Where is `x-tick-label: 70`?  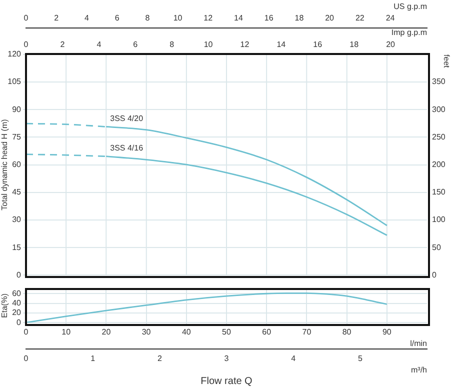
x-tick-label: 70 is located at coordinates (307, 332).